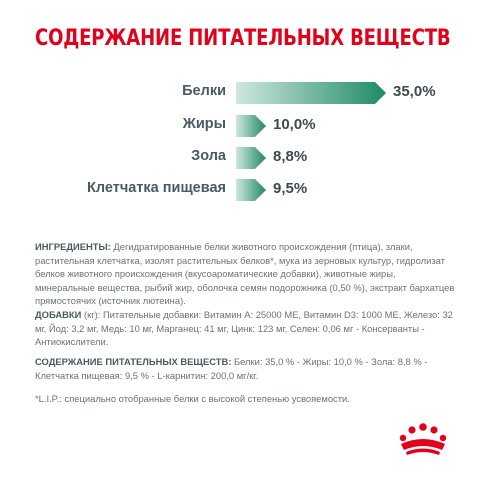 This screenshot has height=480, width=480. What do you see at coordinates (156, 188) in the screenshot?
I see `nutrient-label: Клетчатка пищевая` at bounding box center [156, 188].